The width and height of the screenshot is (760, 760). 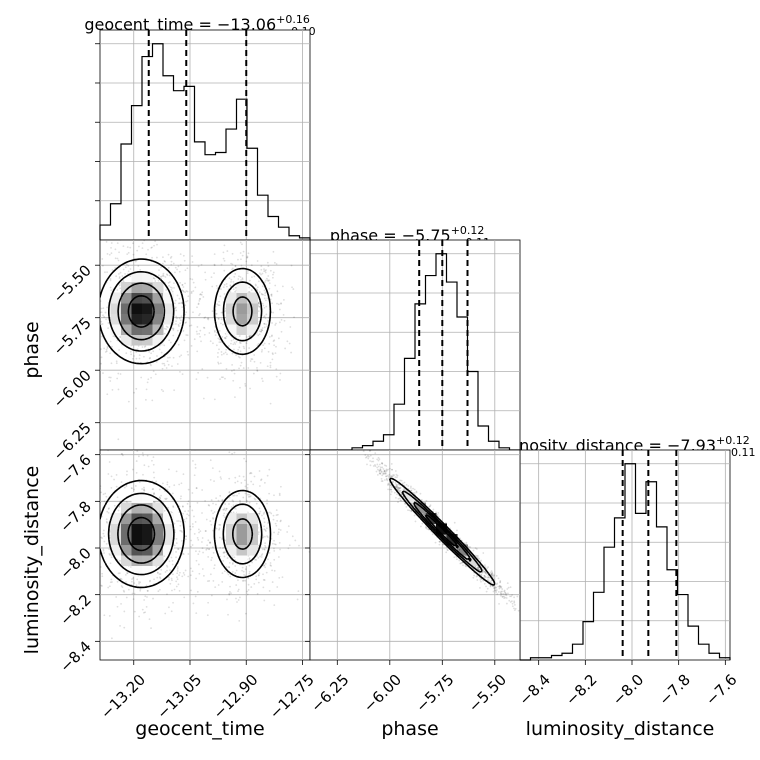 I want to click on x-axis-label-luminosity-distance: luminosity_distance, so click(x=620, y=729).